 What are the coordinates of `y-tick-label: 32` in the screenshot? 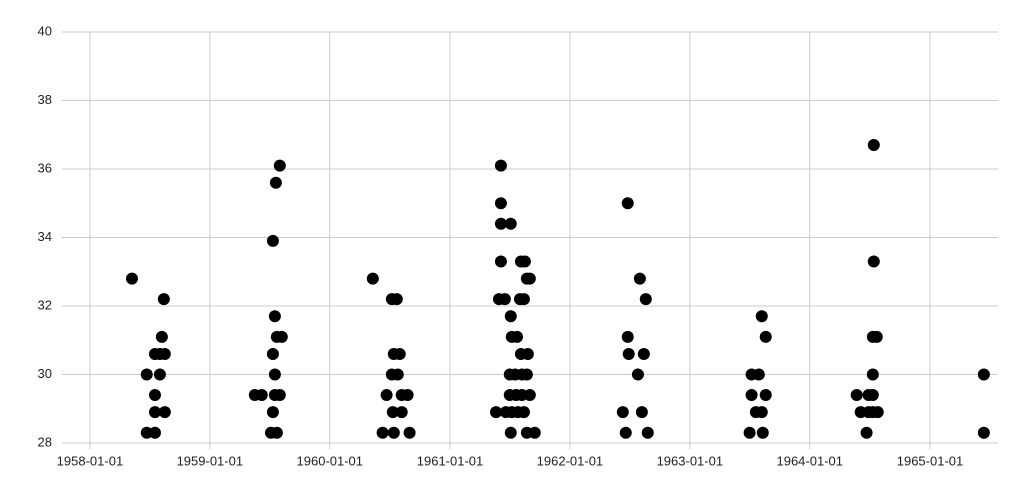 It's located at (45, 304).